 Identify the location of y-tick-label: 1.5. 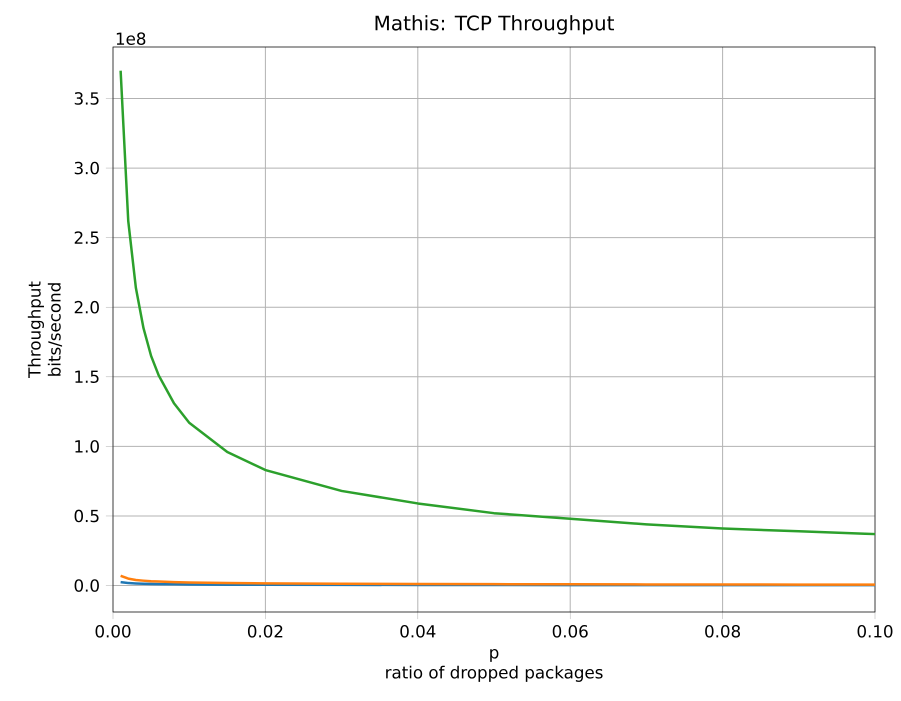
(87, 377).